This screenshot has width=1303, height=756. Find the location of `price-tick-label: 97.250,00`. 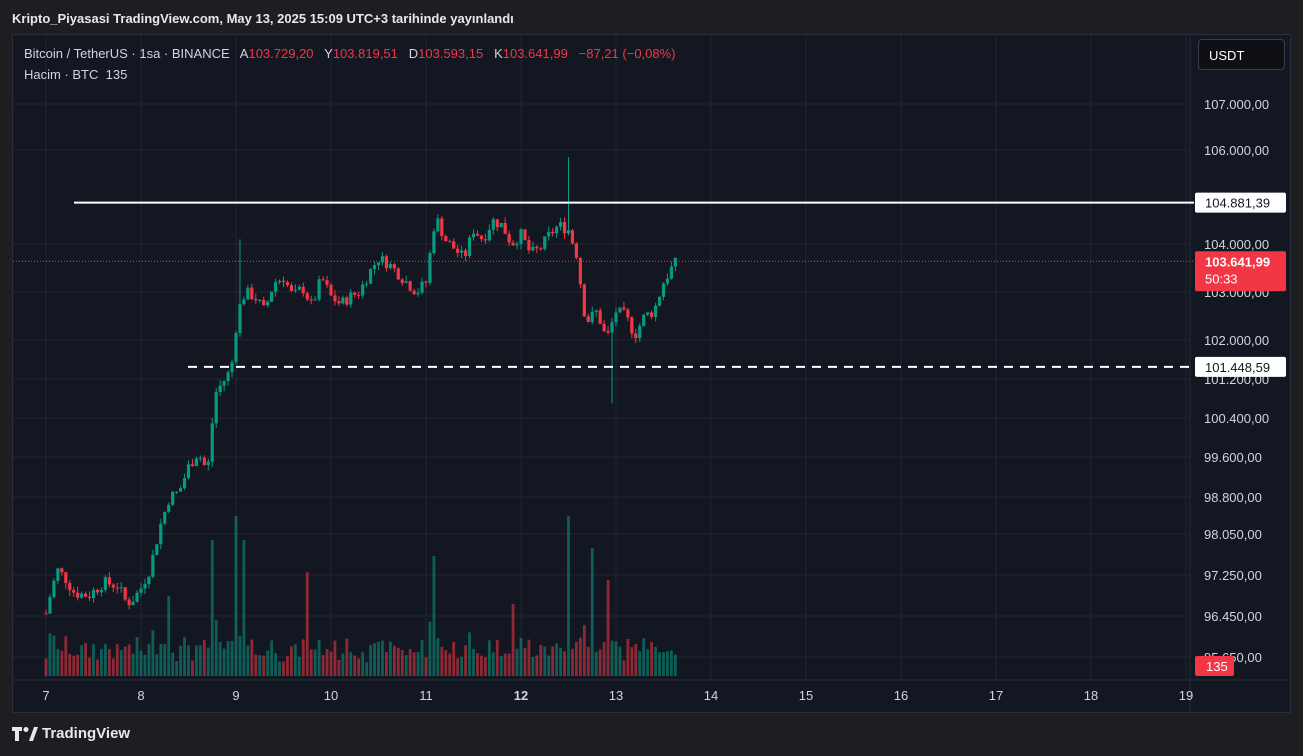

price-tick-label: 97.250,00 is located at coordinates (1233, 575).